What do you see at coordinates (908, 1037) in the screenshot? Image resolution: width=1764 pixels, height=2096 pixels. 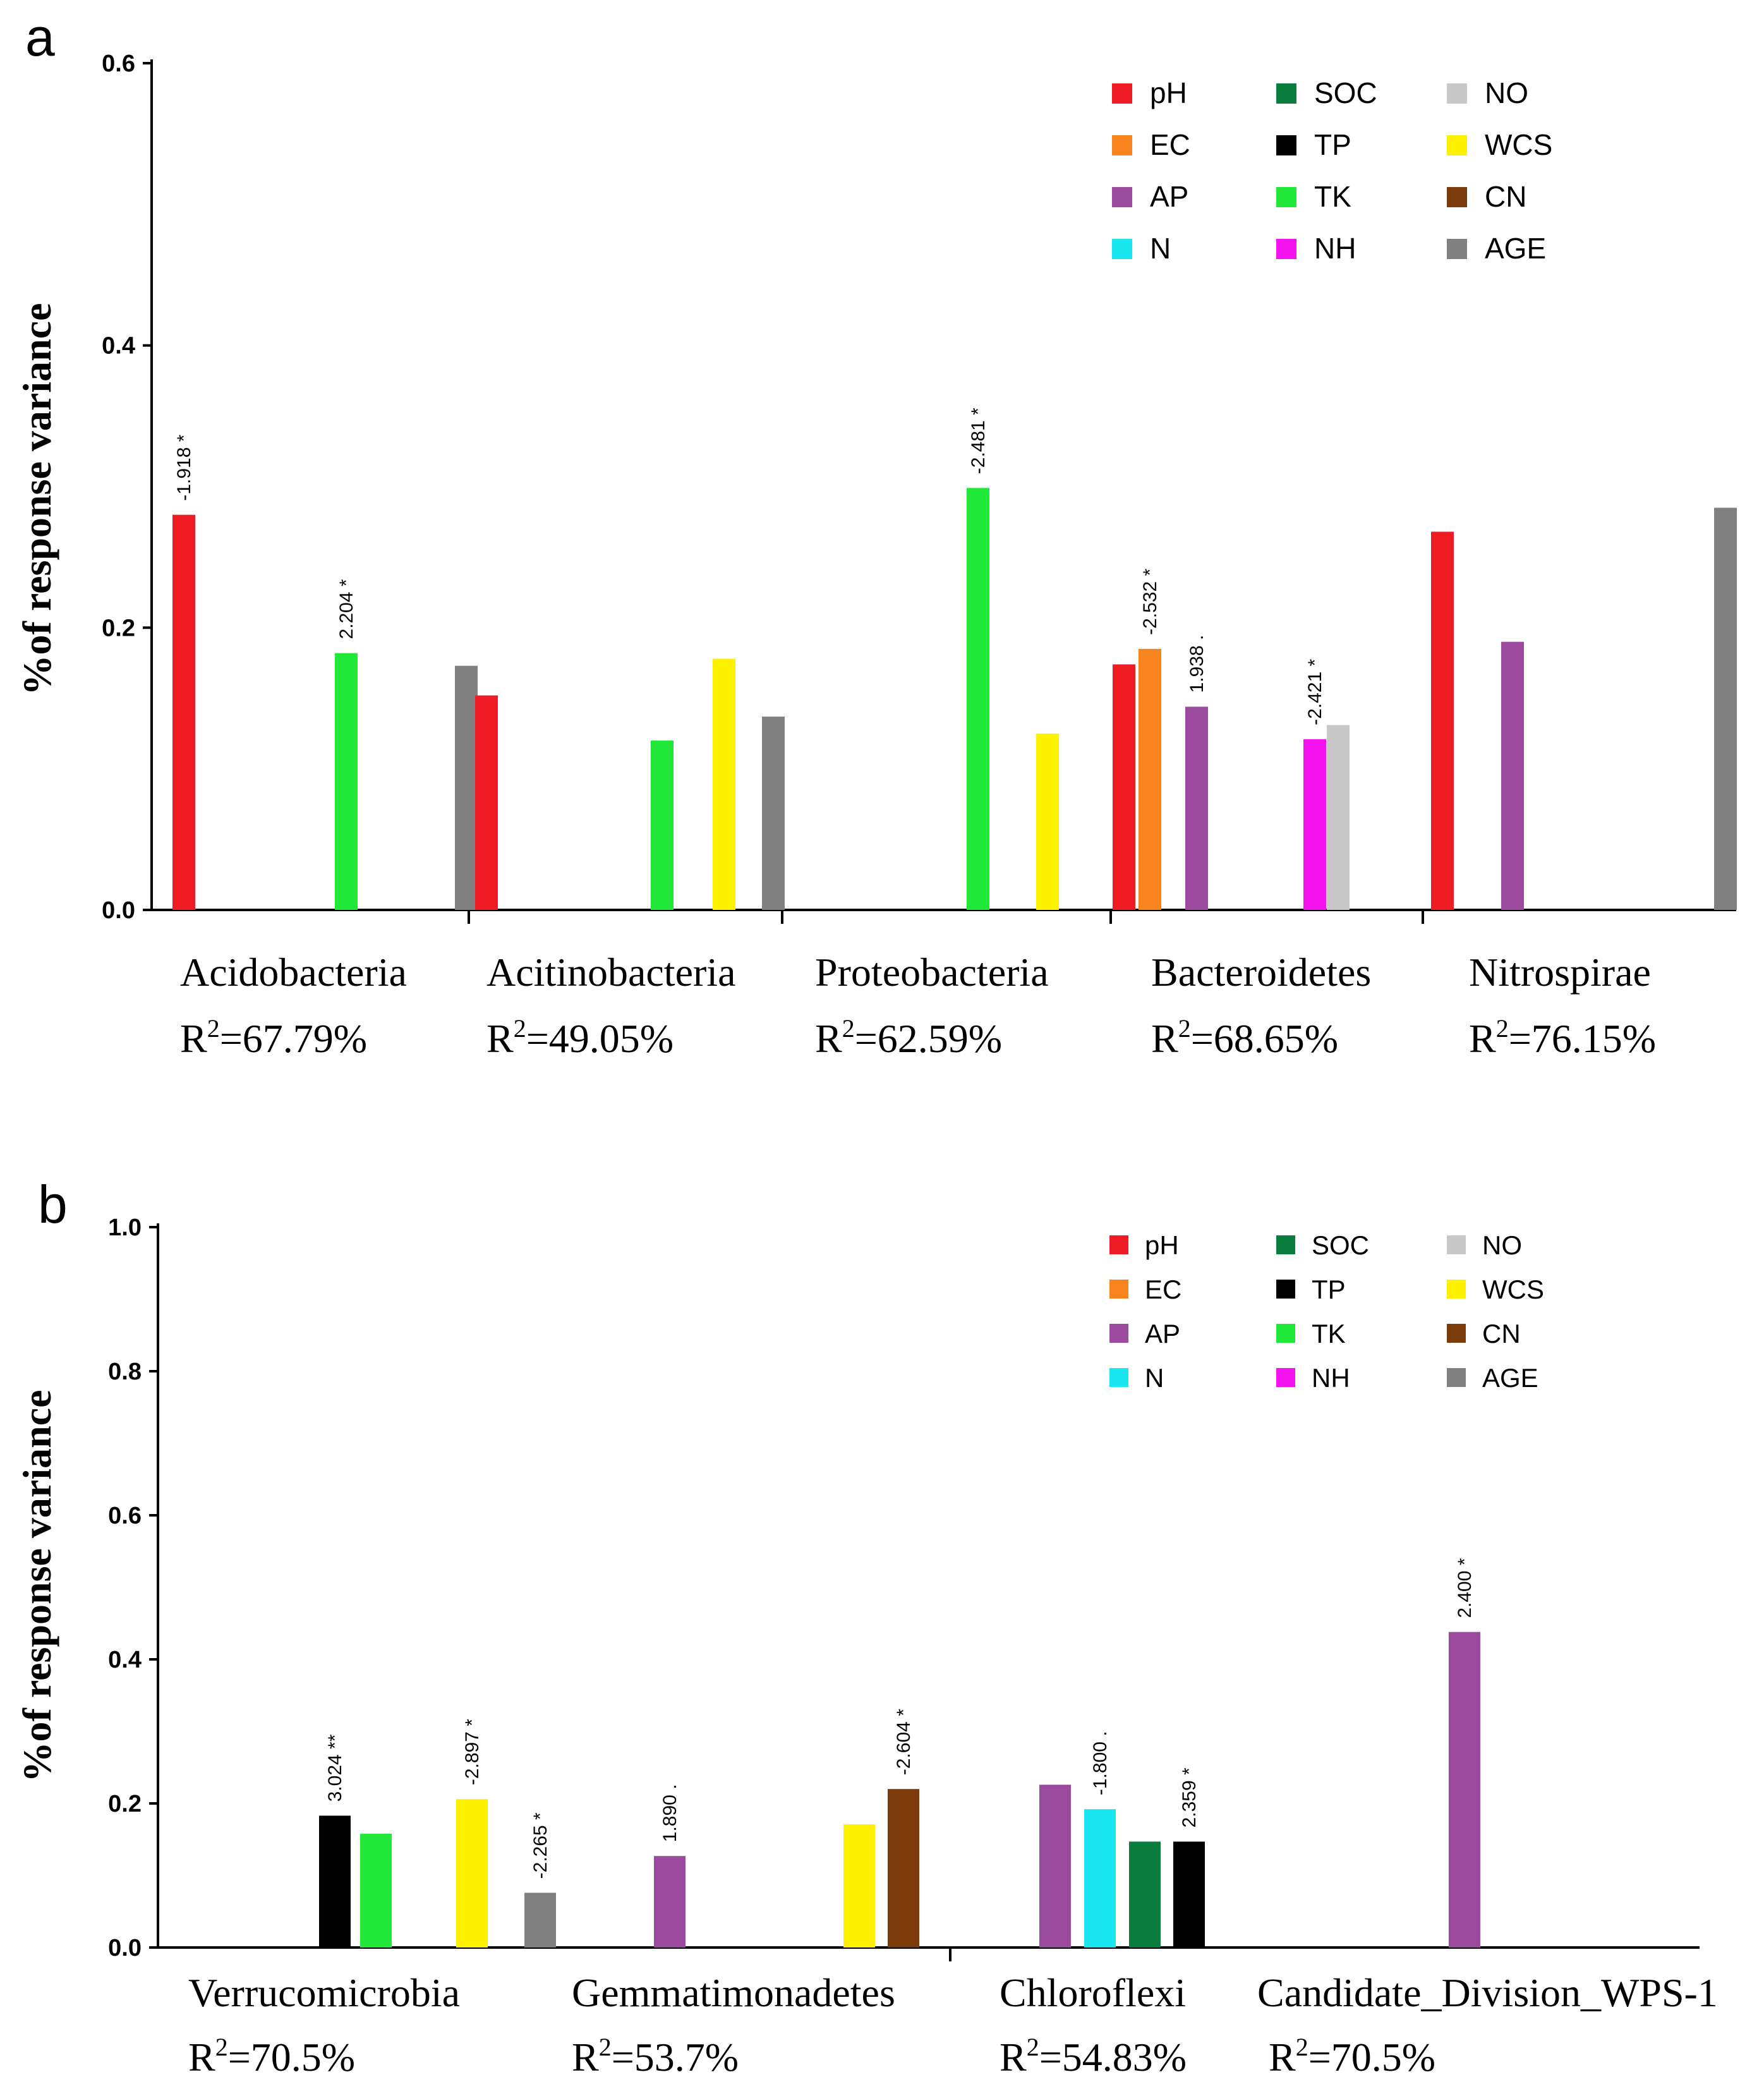 I see `r-squared-label: R2=62.59%` at bounding box center [908, 1037].